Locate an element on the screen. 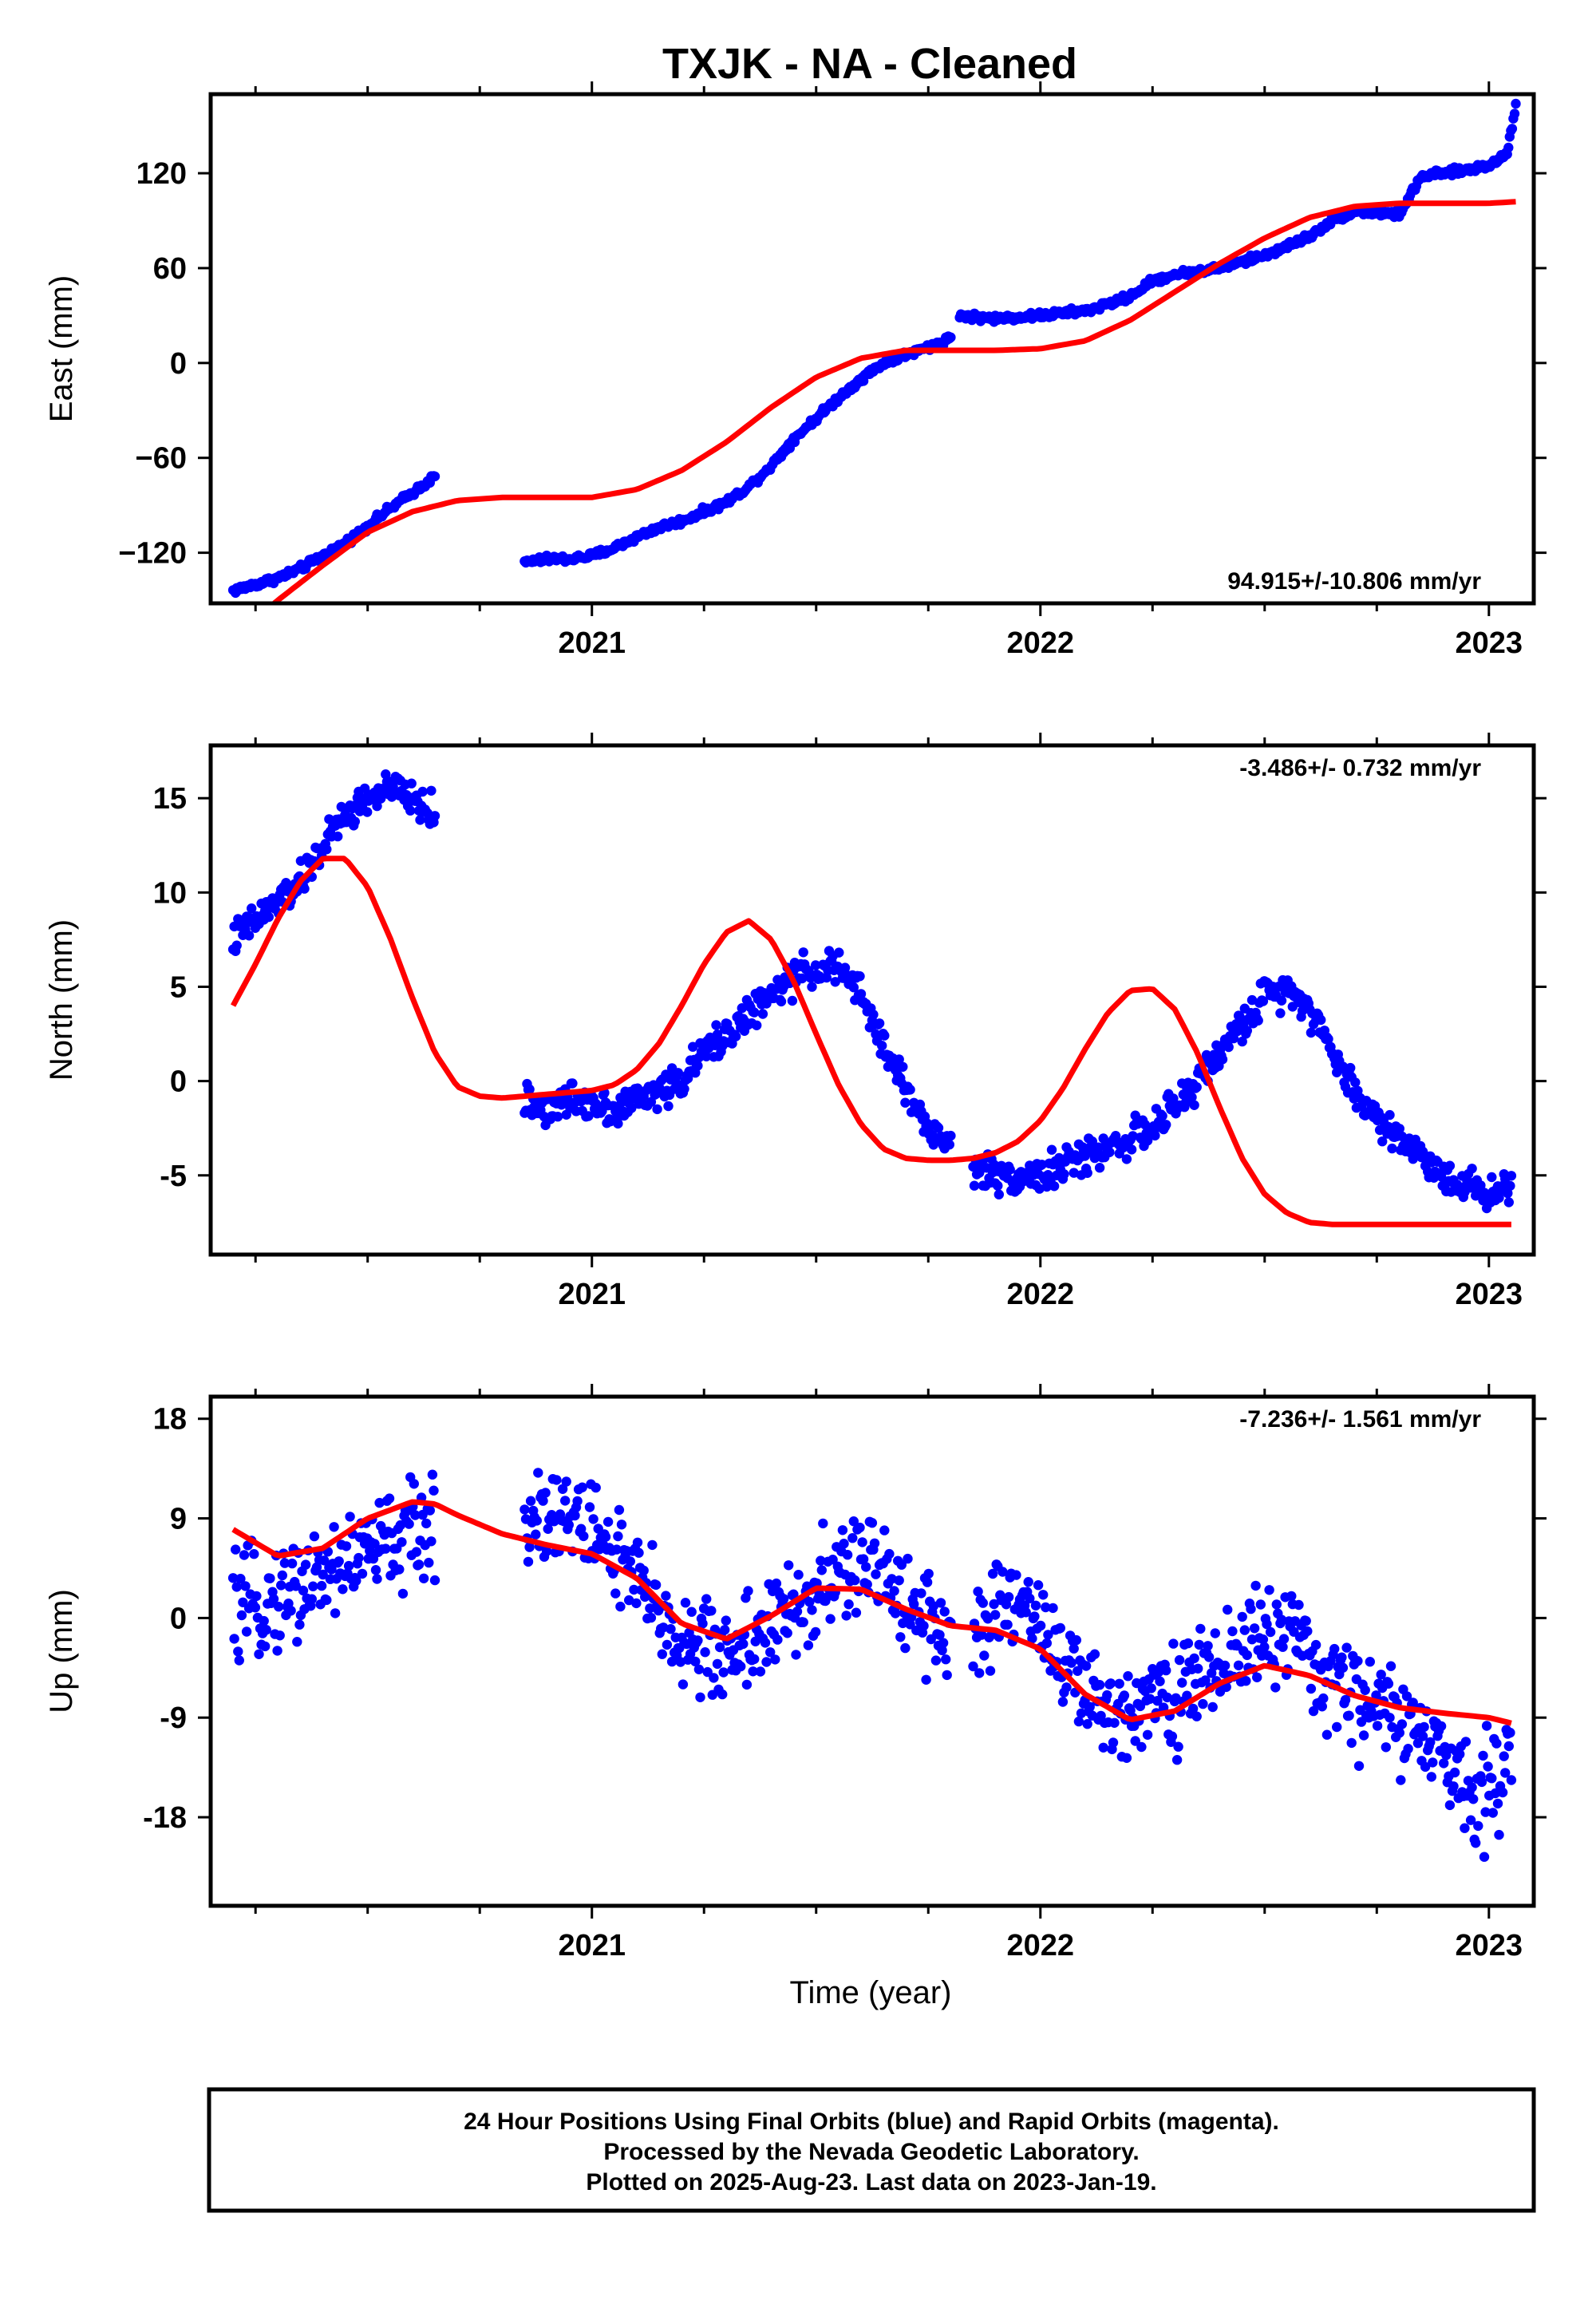 The image size is (1596, 2316). x-tick-label: 2023 is located at coordinates (1489, 643).